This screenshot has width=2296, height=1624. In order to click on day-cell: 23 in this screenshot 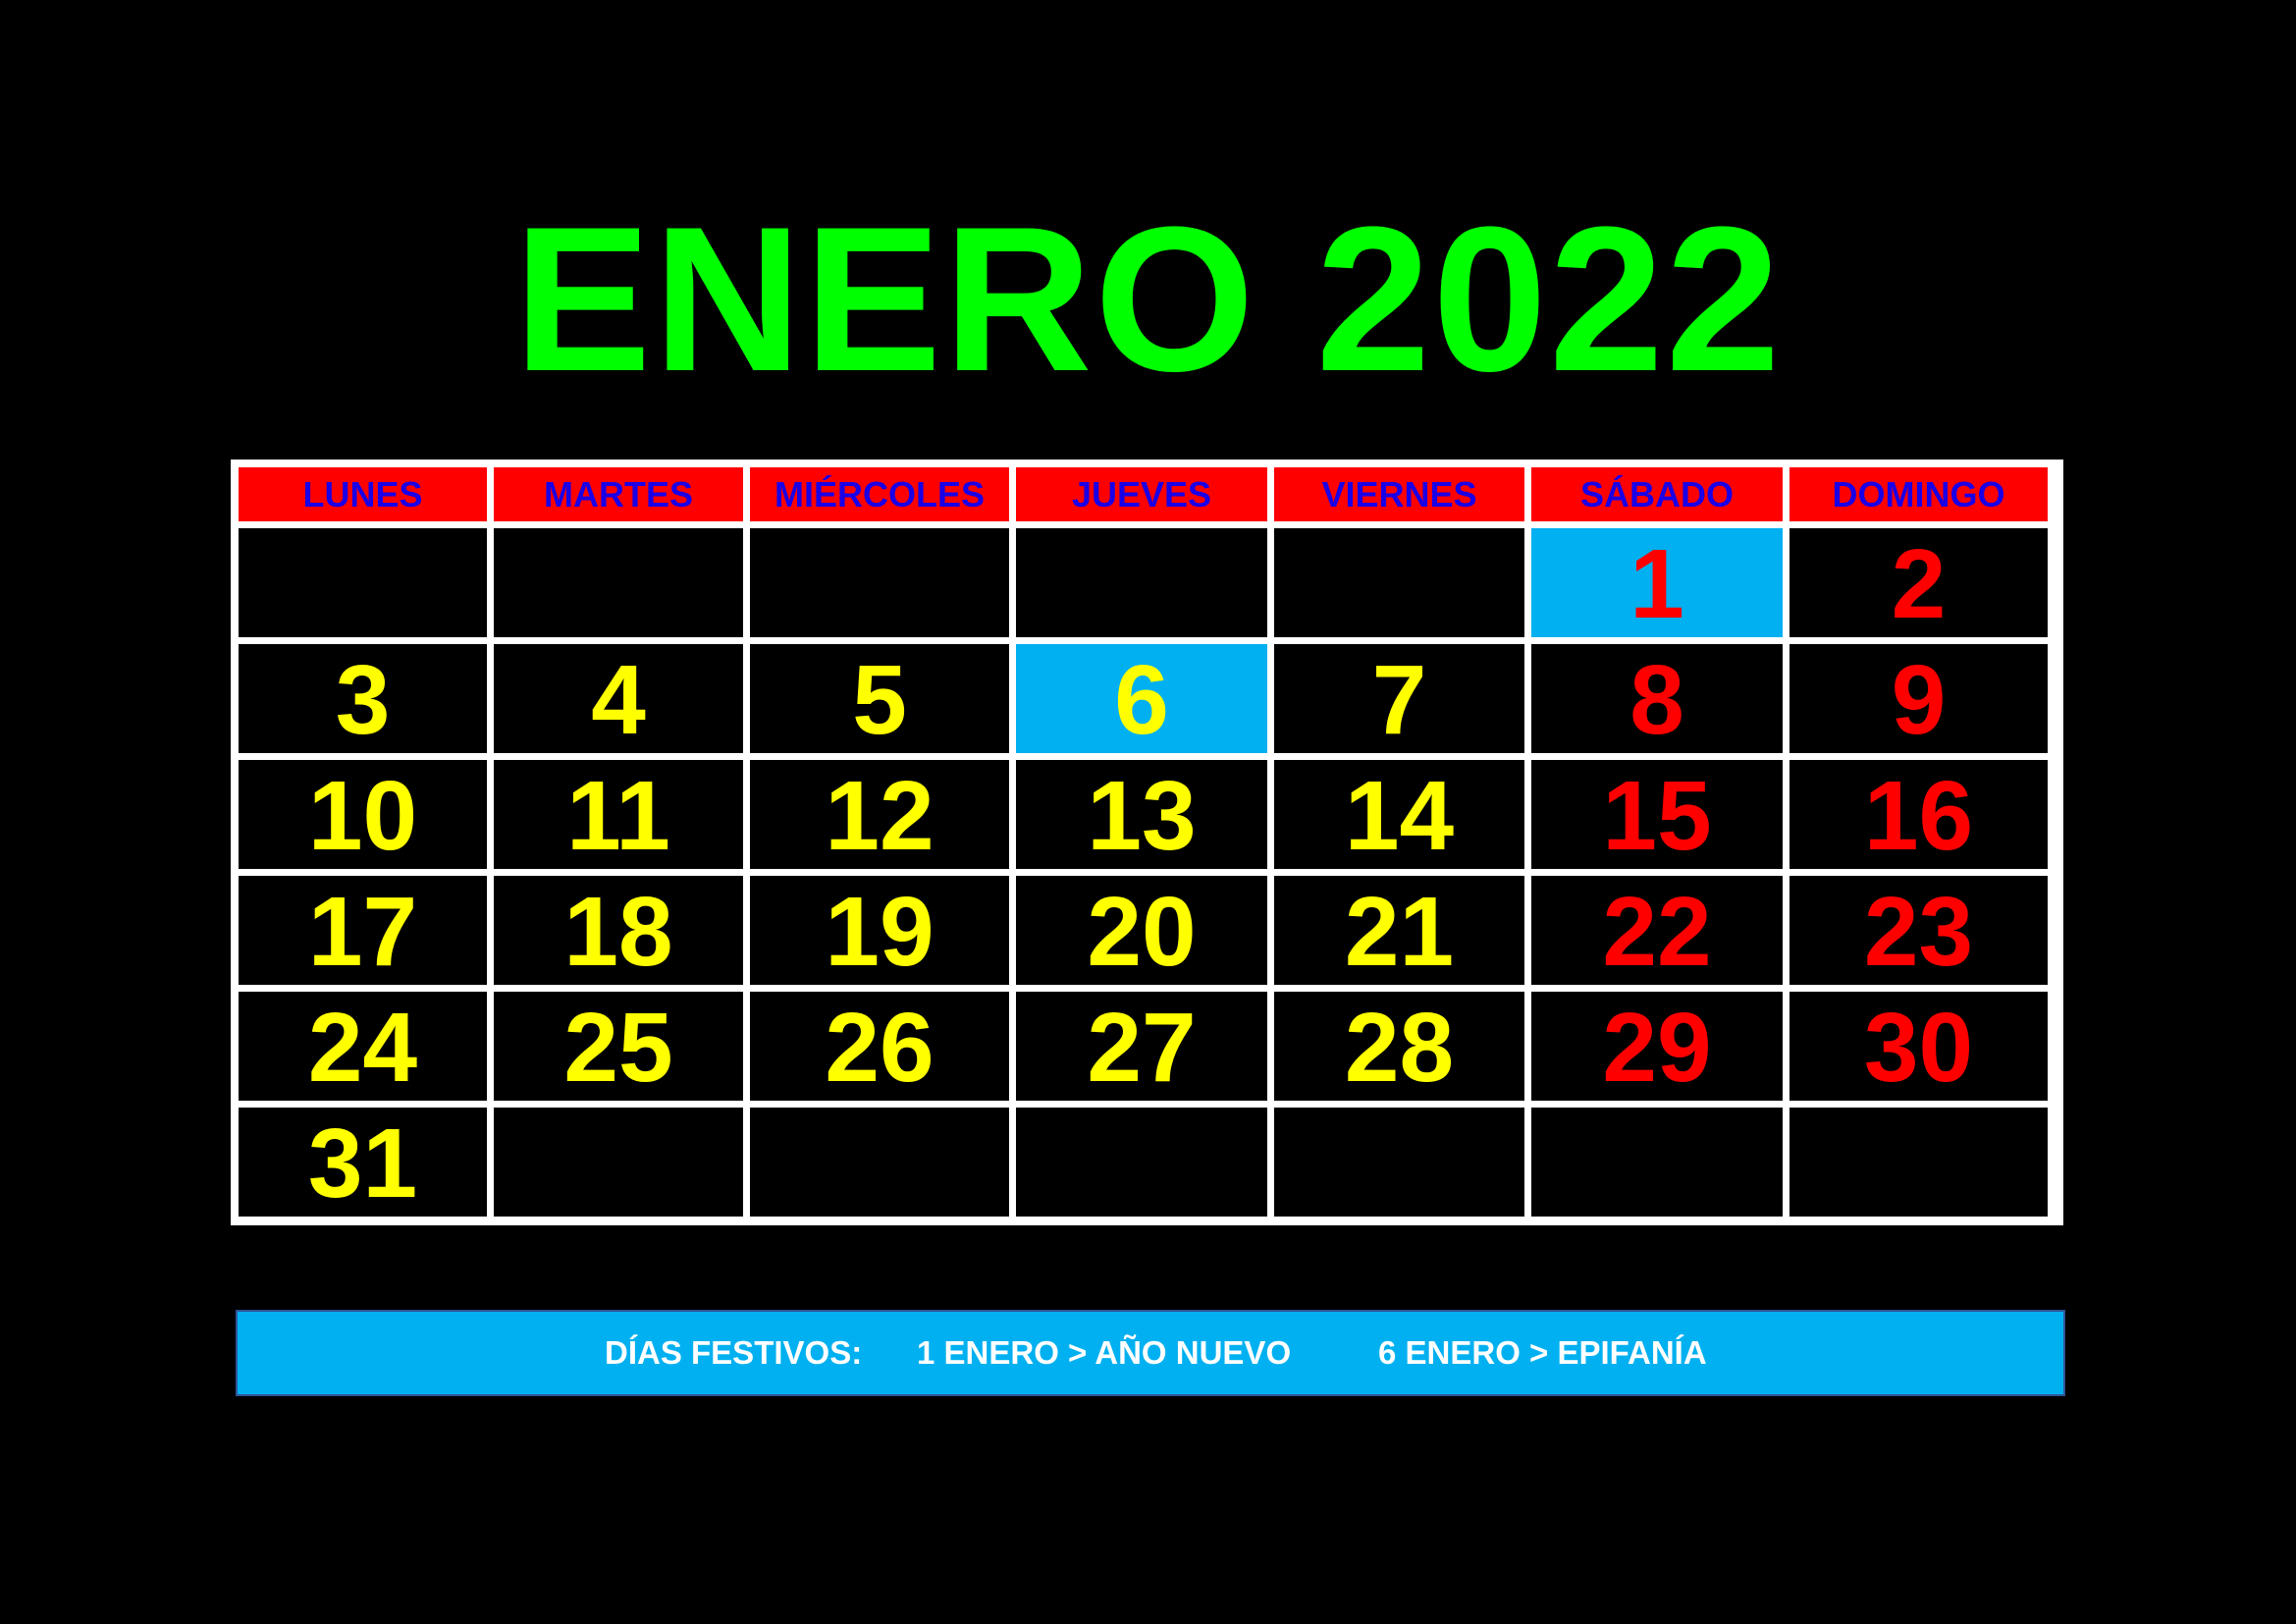, I will do `click(1918, 930)`.